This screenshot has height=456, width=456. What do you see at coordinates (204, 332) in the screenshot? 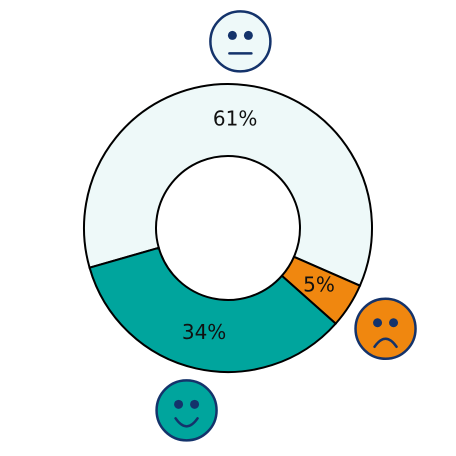
I see `value-label: 34%` at bounding box center [204, 332].